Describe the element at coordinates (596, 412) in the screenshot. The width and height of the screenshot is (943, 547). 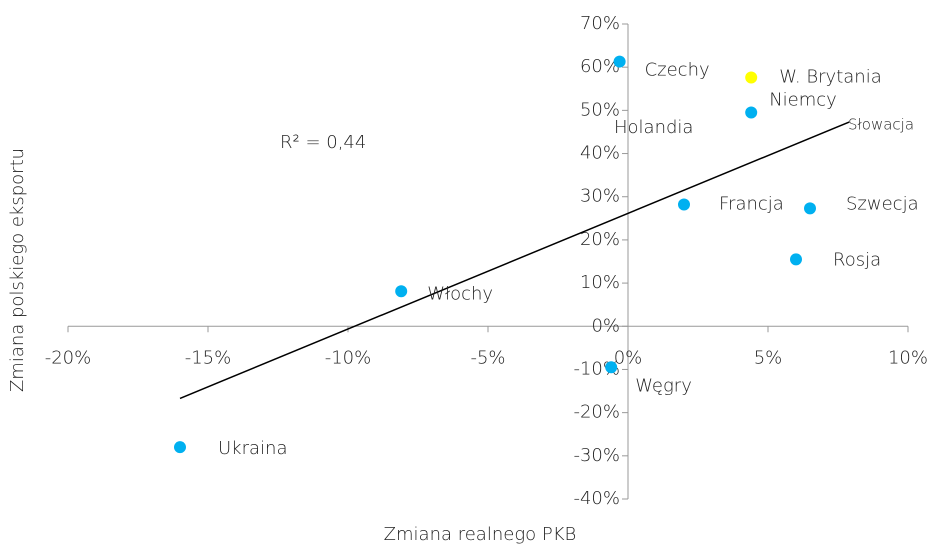
I see `y-tick-label: -20%` at that location.